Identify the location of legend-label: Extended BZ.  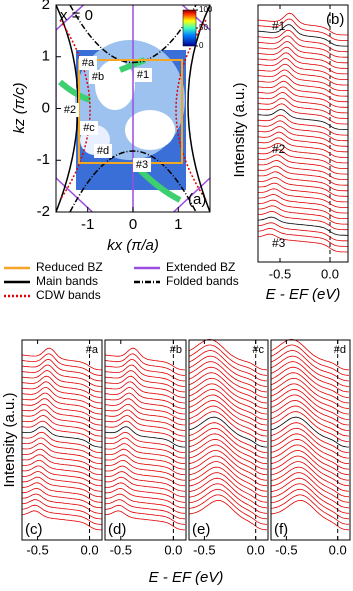
(200, 267).